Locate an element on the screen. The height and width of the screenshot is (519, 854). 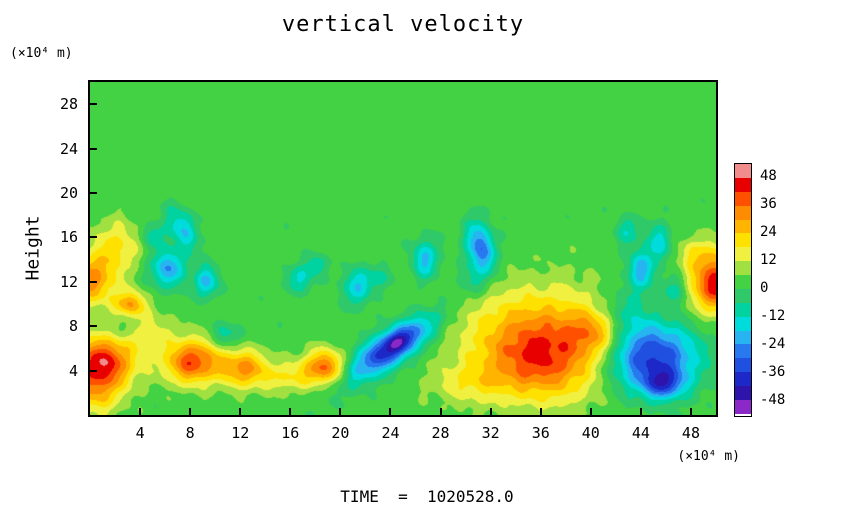
y-tick-label: 16 is located at coordinates (68, 237).